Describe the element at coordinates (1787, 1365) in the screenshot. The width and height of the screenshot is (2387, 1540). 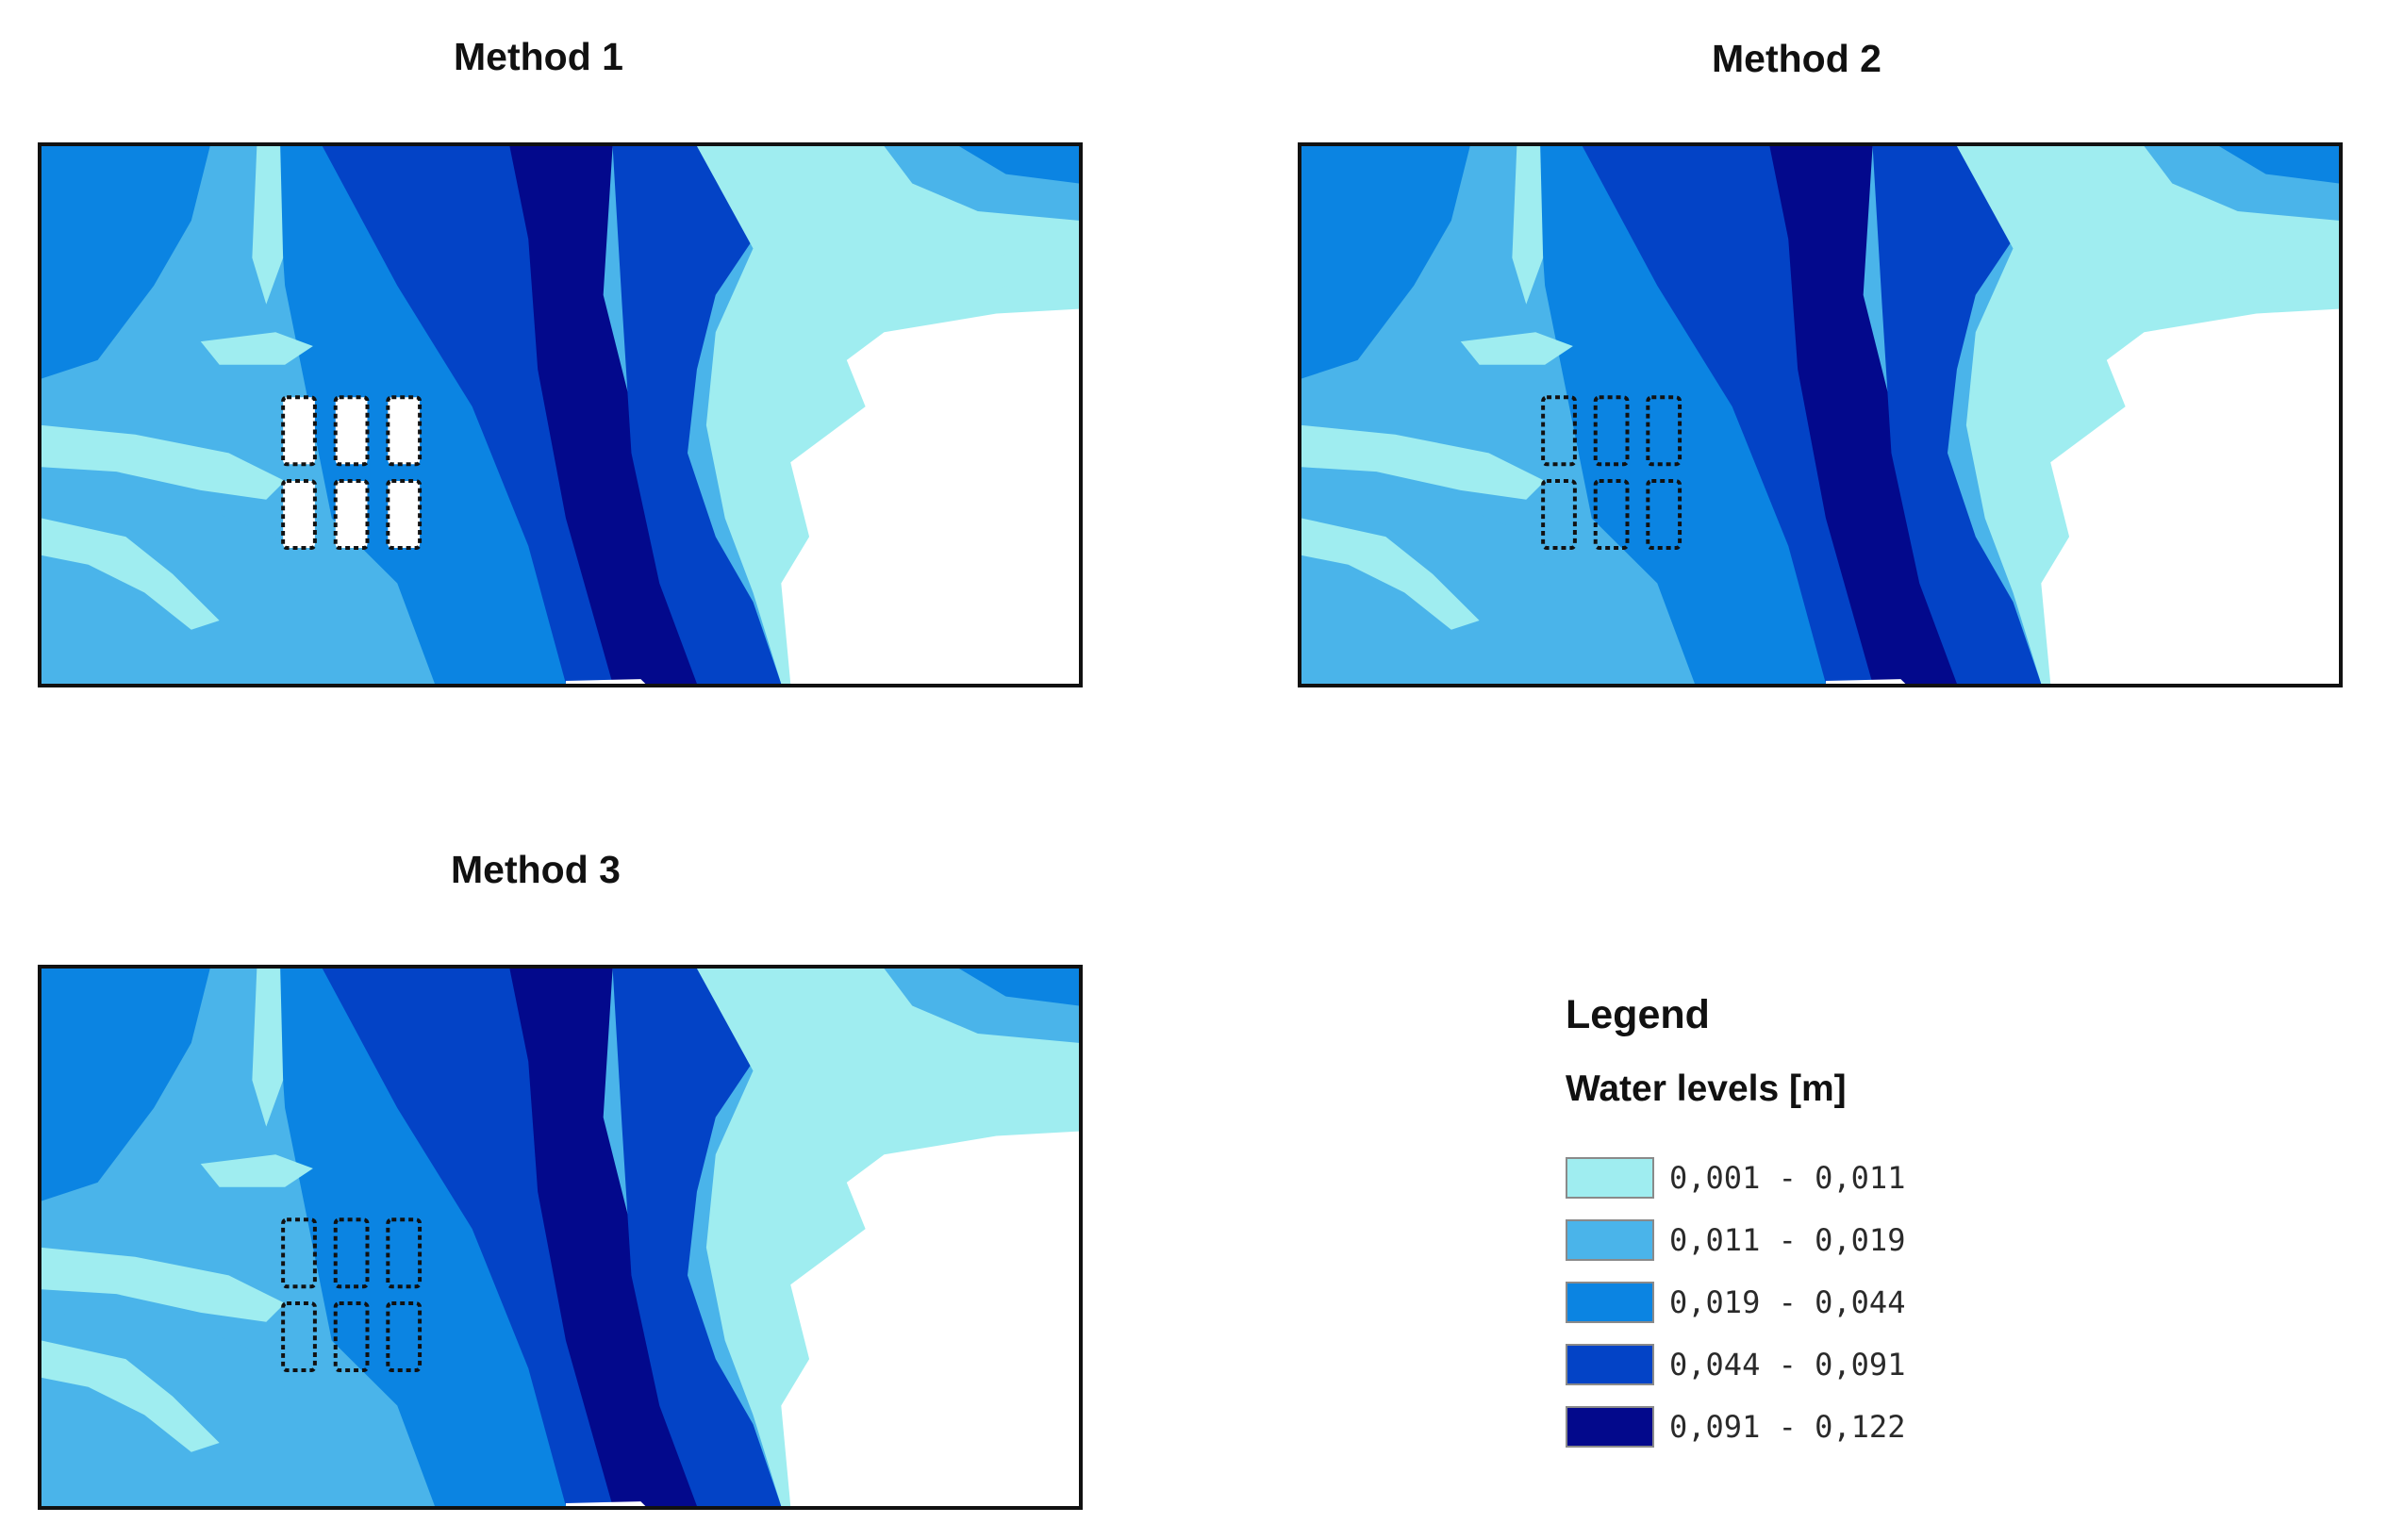
I see `legend-label: 0,044 - 0,091` at that location.